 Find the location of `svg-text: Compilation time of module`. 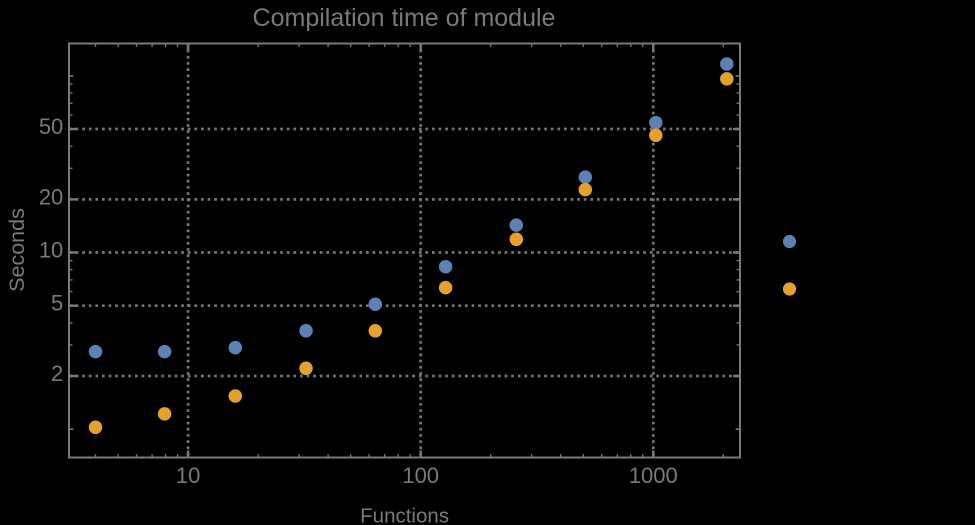

svg-text: Compilation time of module is located at coordinates (404, 18).